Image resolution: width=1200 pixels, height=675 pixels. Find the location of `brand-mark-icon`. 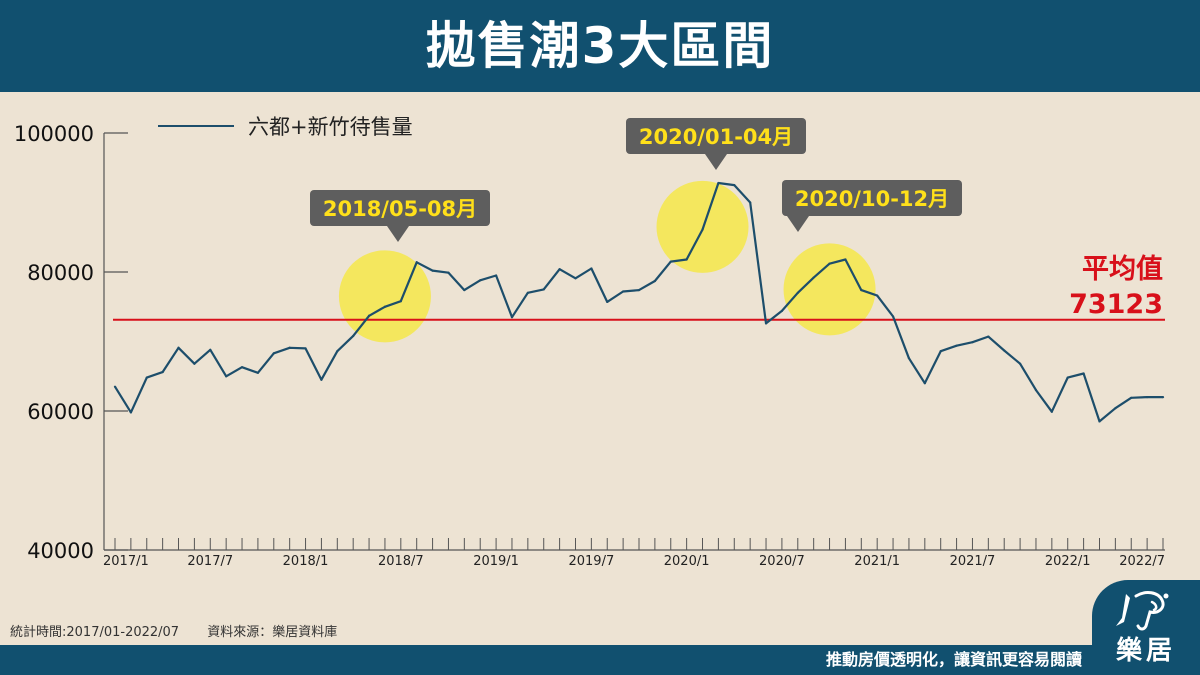

brand-mark-icon is located at coordinates (1142, 611).